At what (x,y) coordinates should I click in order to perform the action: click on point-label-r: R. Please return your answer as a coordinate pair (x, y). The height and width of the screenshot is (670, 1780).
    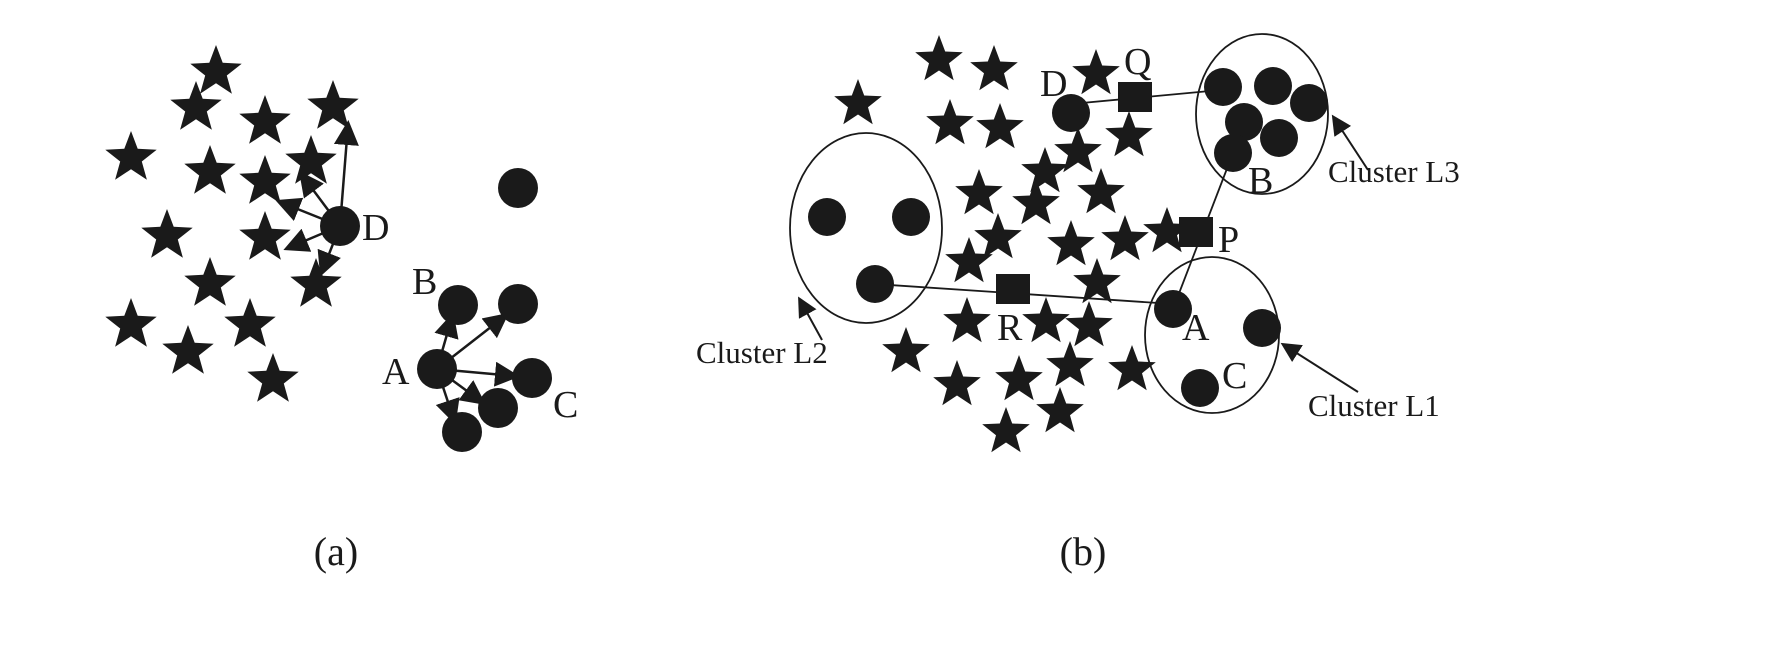
    Looking at the image, I should click on (1010, 328).